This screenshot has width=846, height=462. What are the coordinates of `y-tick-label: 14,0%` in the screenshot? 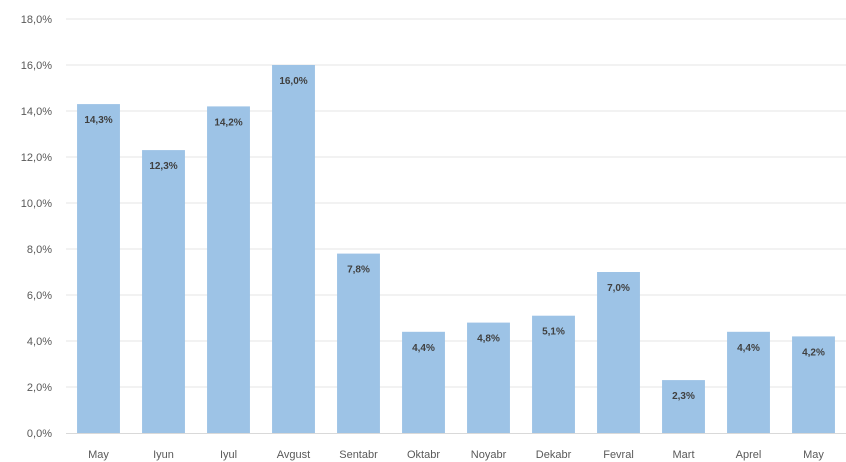 It's located at (36, 112).